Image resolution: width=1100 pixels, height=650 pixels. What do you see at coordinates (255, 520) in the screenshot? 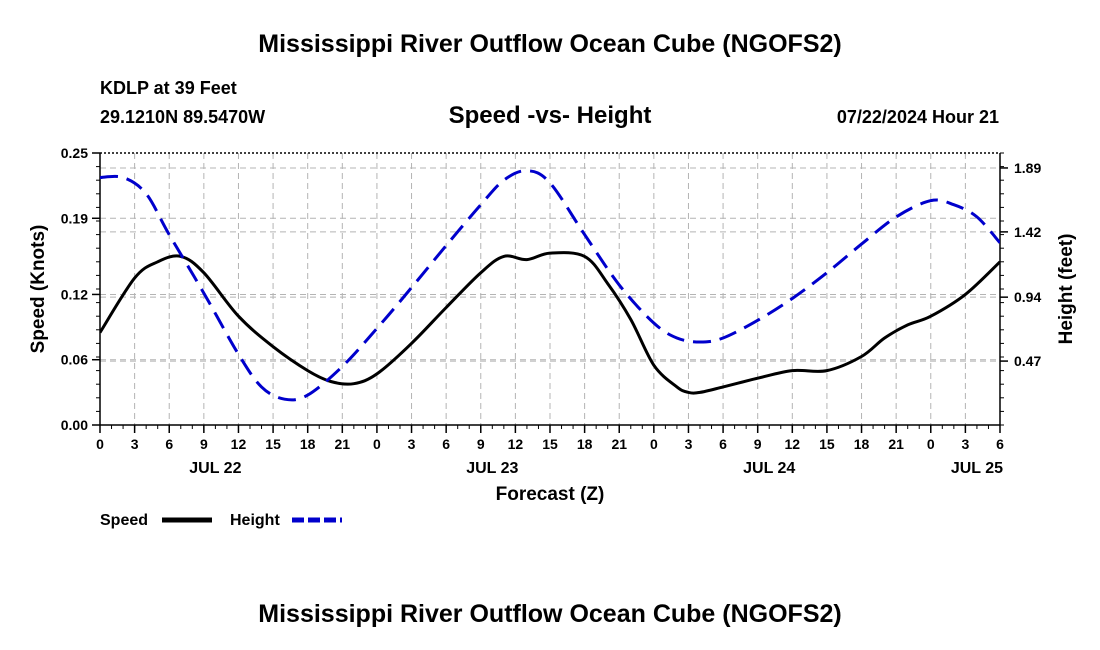
I see `legend-label-height: Height` at bounding box center [255, 520].